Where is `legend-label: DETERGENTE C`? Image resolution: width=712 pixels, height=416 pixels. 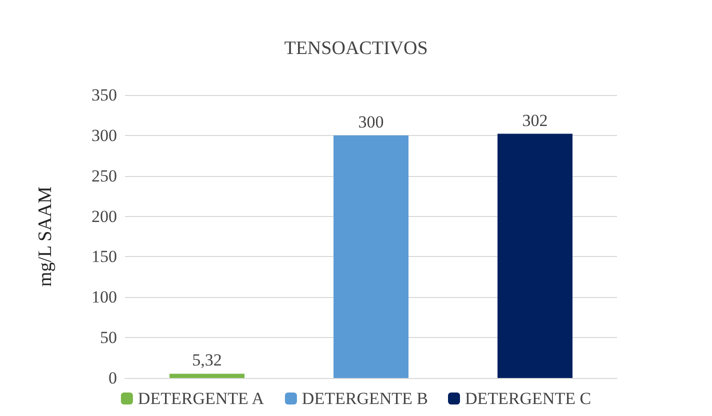
legend-label: DETERGENTE C is located at coordinates (528, 398).